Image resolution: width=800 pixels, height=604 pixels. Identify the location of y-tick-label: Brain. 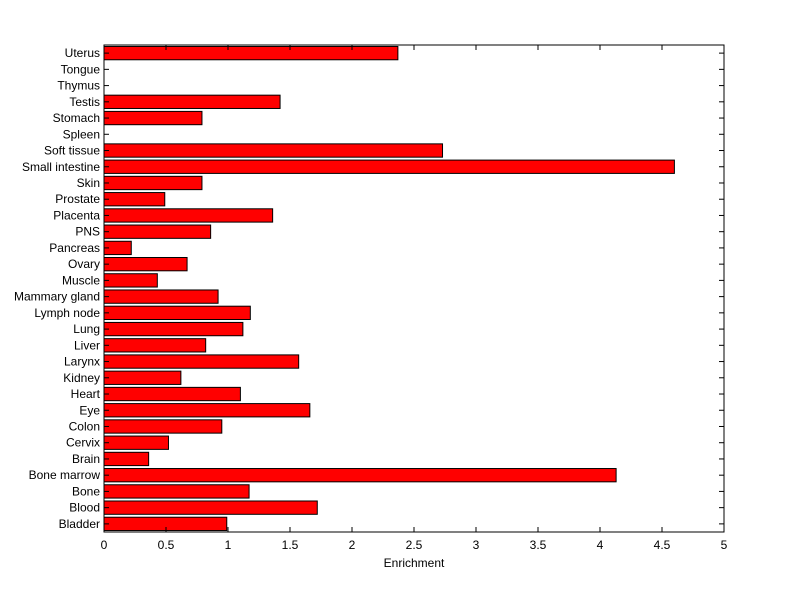
(86, 459).